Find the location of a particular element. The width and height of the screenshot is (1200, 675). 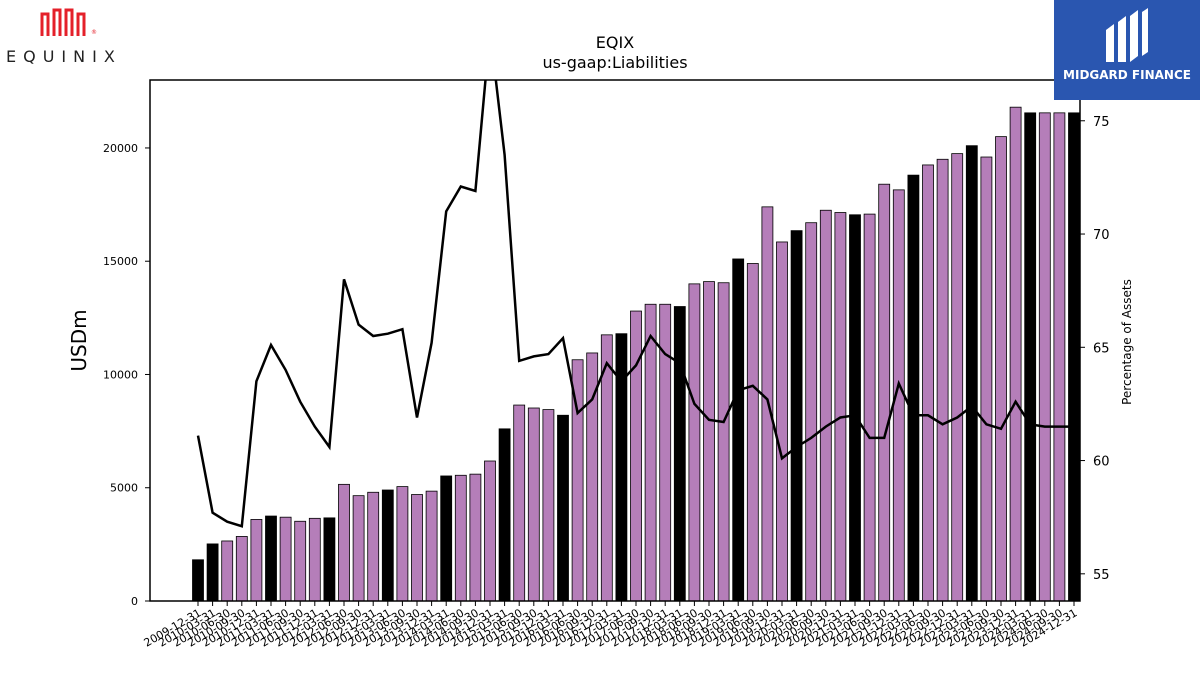

y2-tick-label: 60 is located at coordinates (1101, 462).